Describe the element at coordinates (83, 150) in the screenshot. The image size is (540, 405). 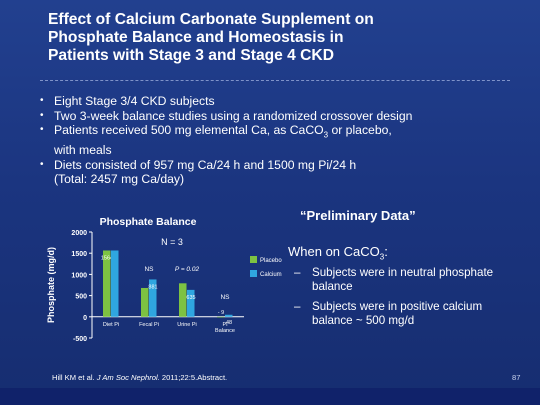
I see `bullet-continuation: with meals` at that location.